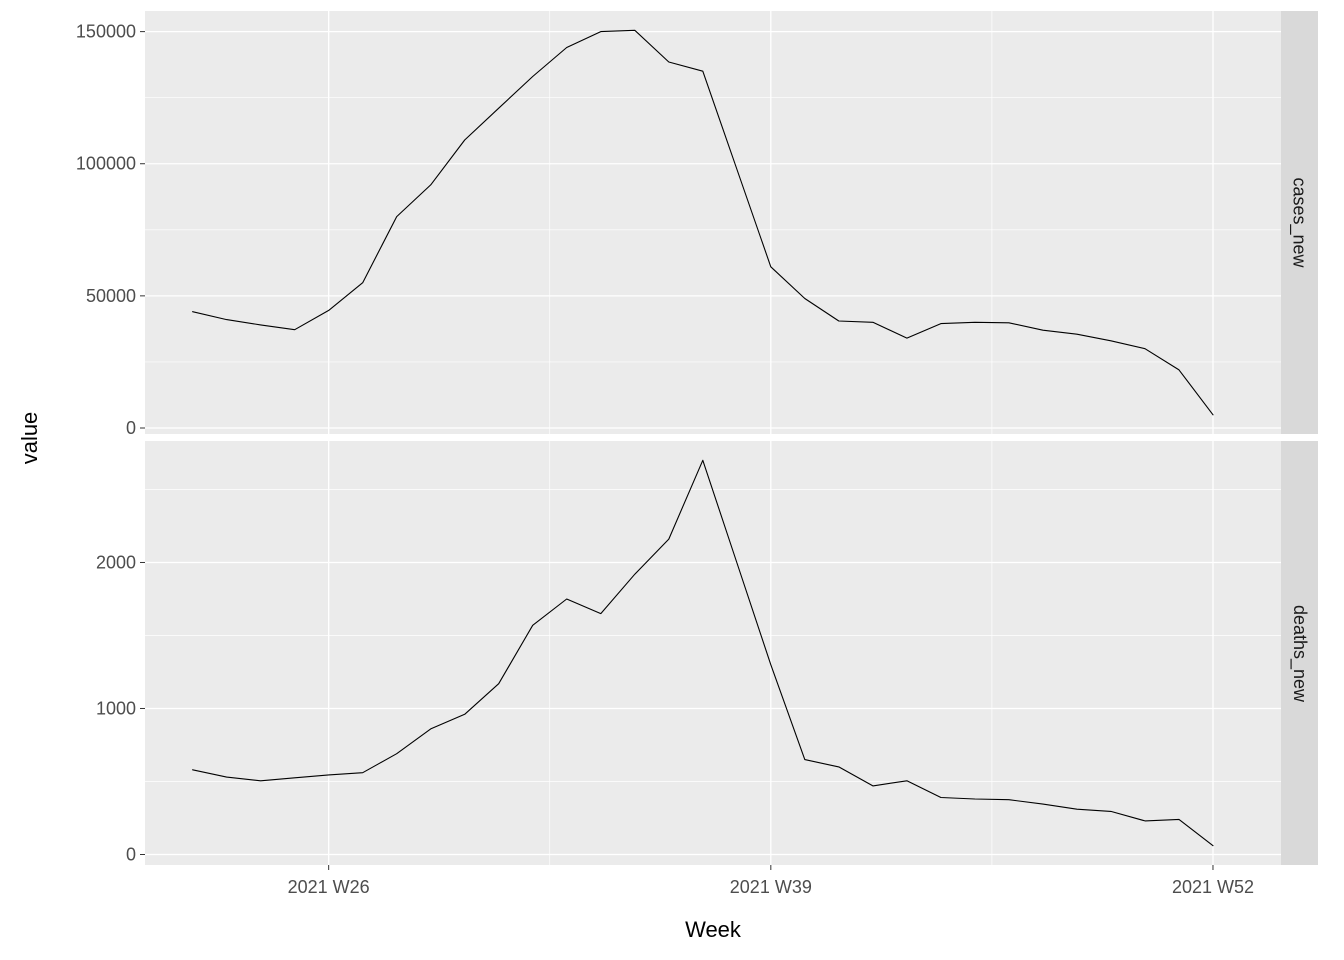  I want to click on y-axis-title: value, so click(29, 438).